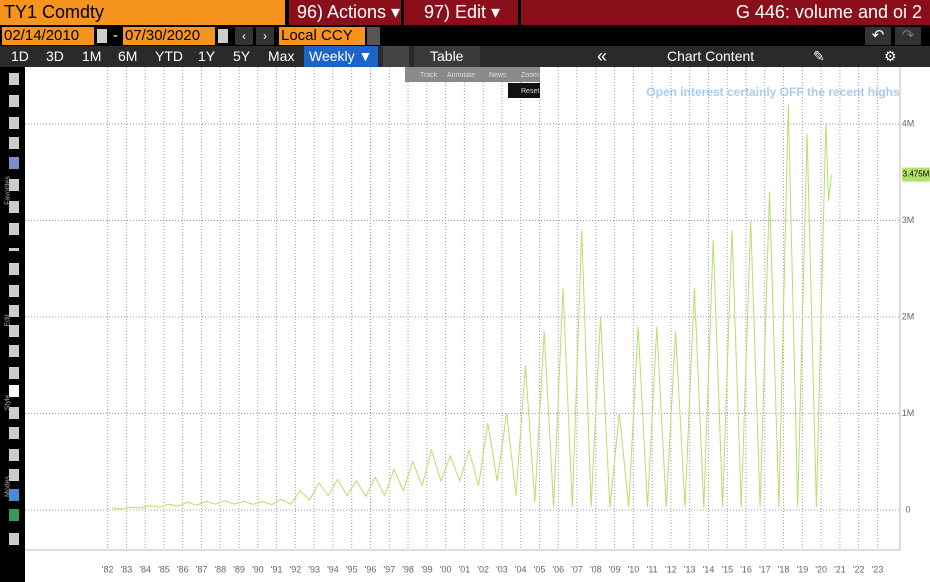 The image size is (930, 582). Describe the element at coordinates (371, 569) in the screenshot. I see `x-tick-label: '96` at that location.